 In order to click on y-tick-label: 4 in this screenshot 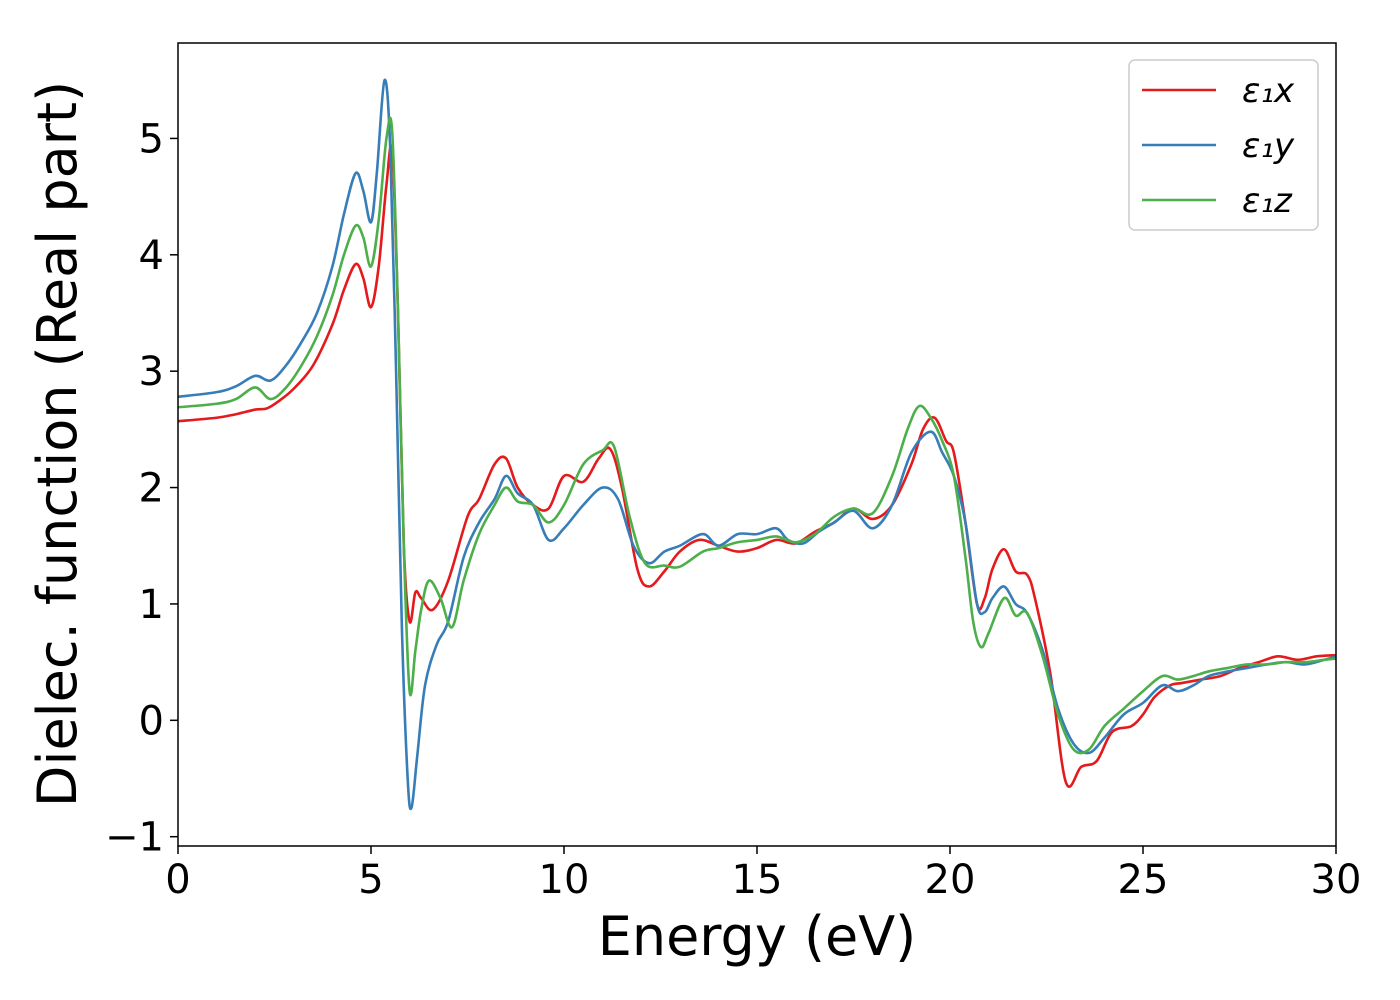, I will do `click(151, 256)`.